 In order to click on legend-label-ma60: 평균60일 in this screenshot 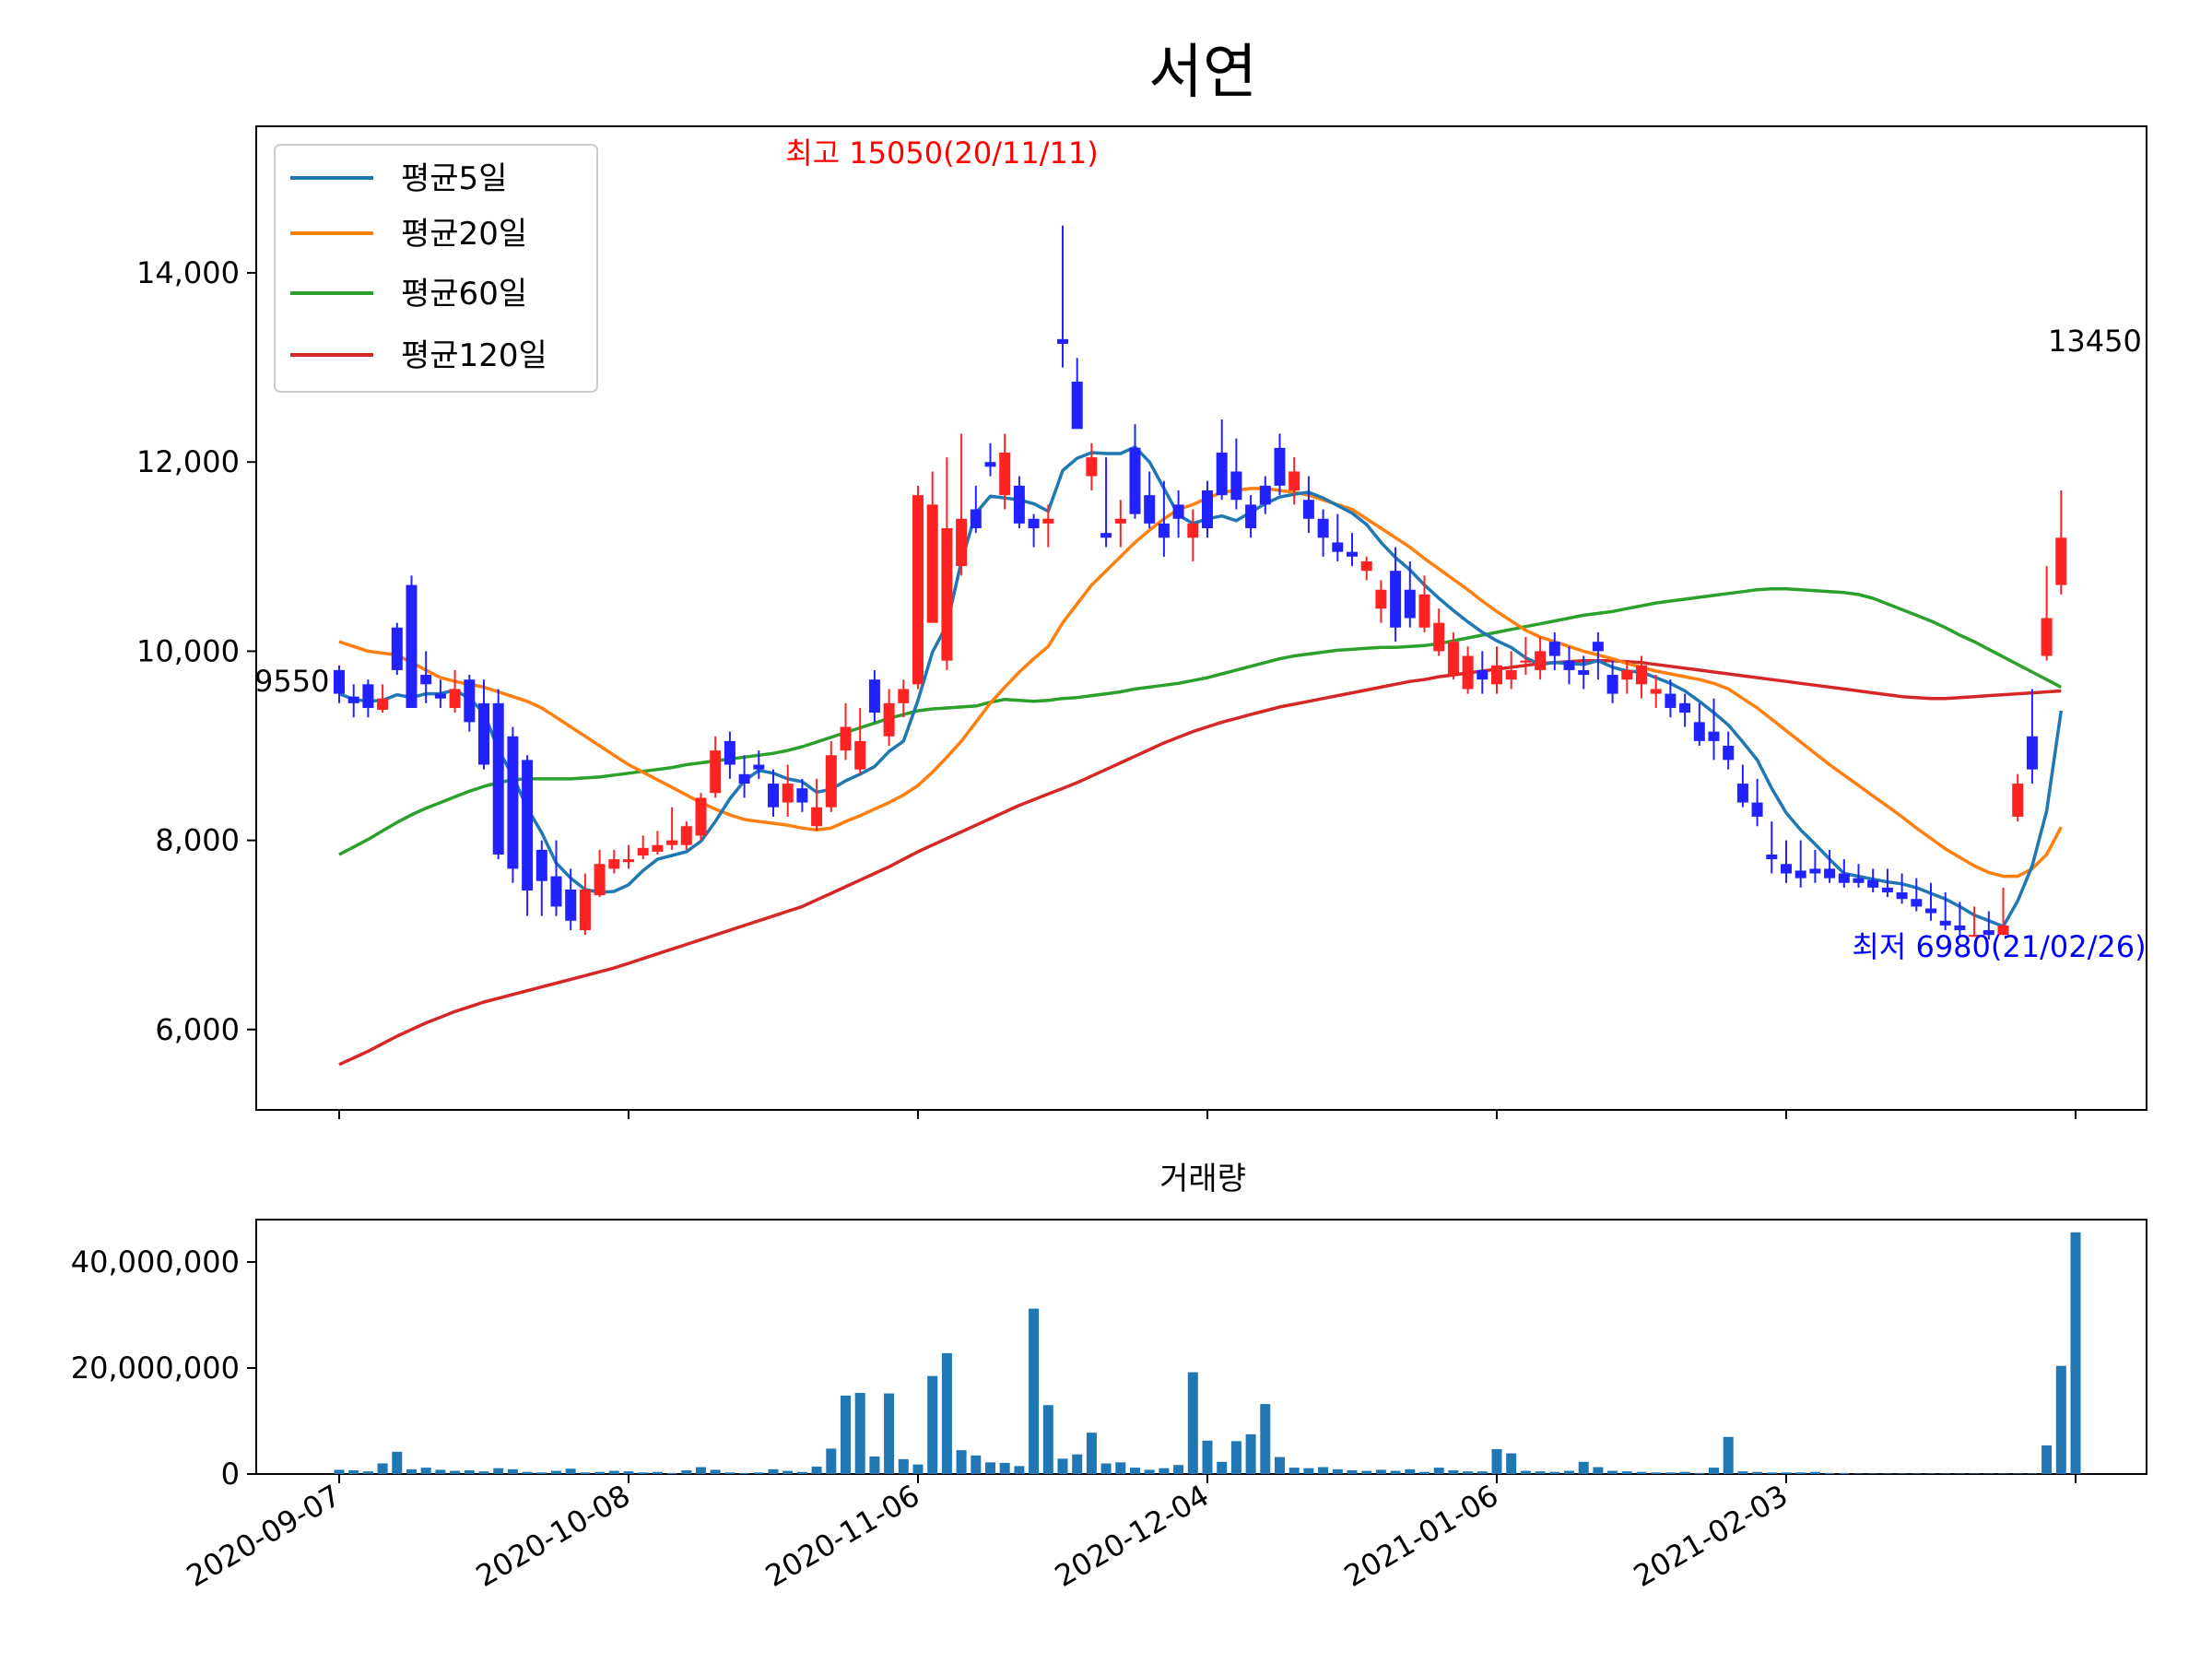, I will do `click(464, 294)`.